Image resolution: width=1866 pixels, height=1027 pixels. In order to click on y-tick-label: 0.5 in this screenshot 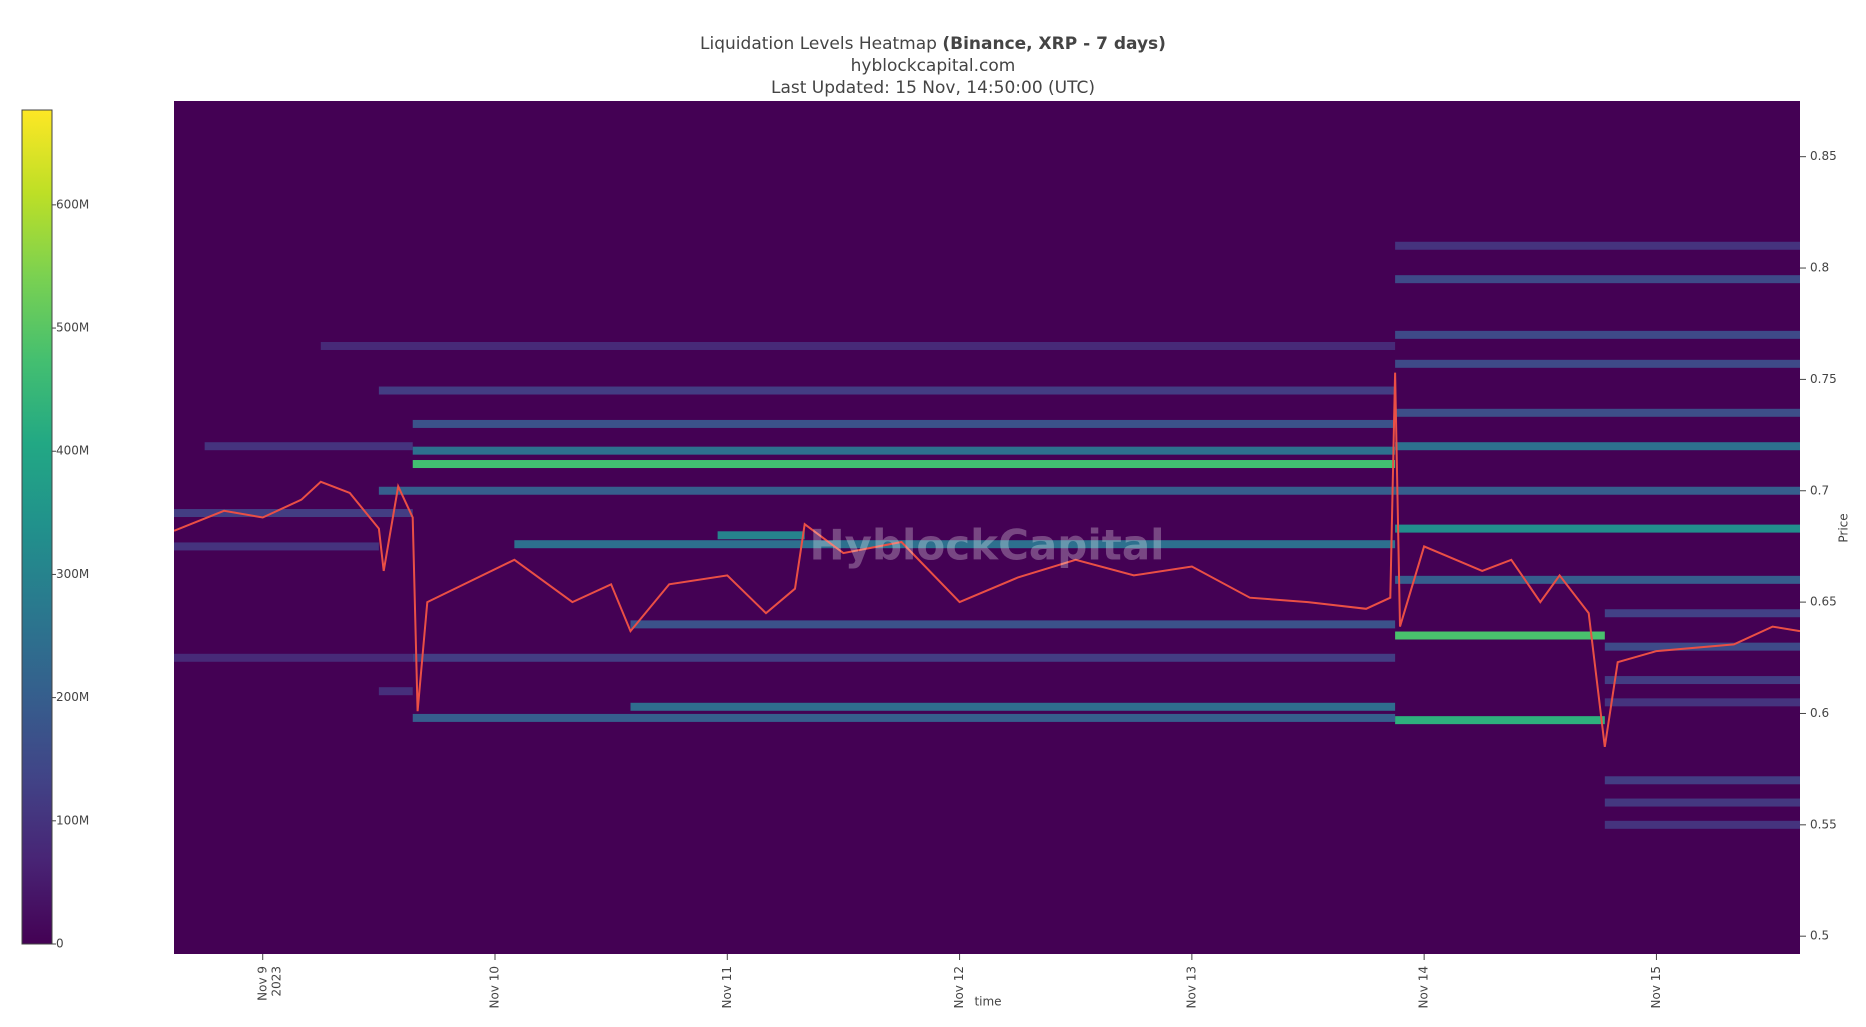, I will do `click(1819, 936)`.